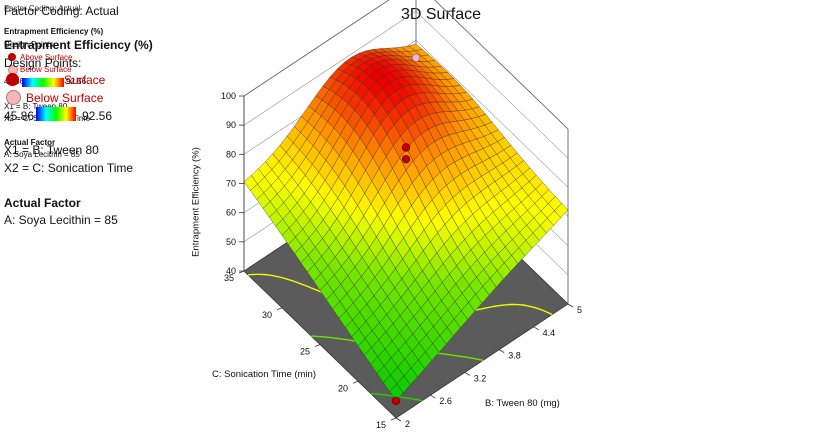 The height and width of the screenshot is (439, 826). What do you see at coordinates (42, 203) in the screenshot?
I see `actual-factor-title: Actual Factor` at bounding box center [42, 203].